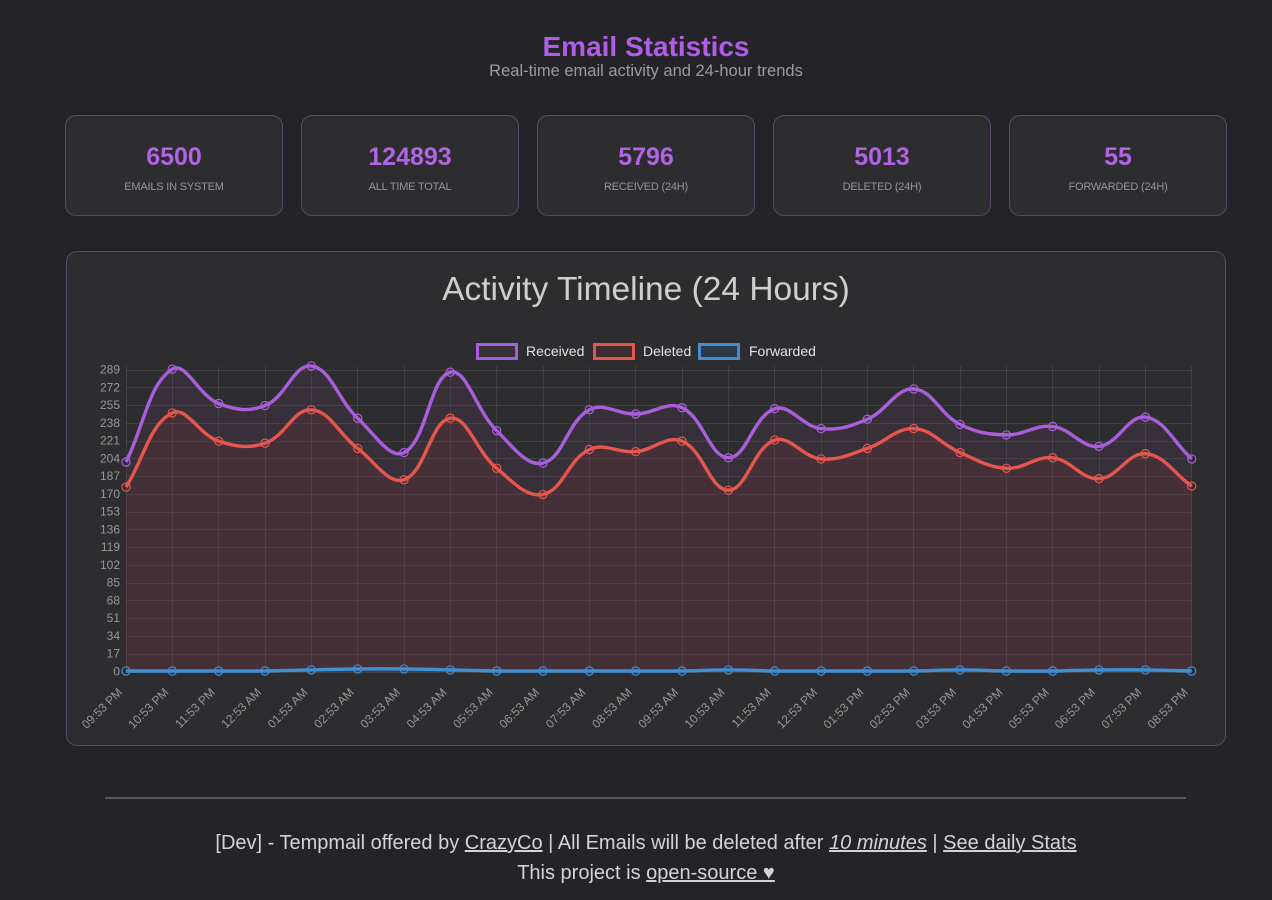 This screenshot has width=1272, height=900. Describe the element at coordinates (110, 476) in the screenshot. I see `svg-text: 187` at that location.